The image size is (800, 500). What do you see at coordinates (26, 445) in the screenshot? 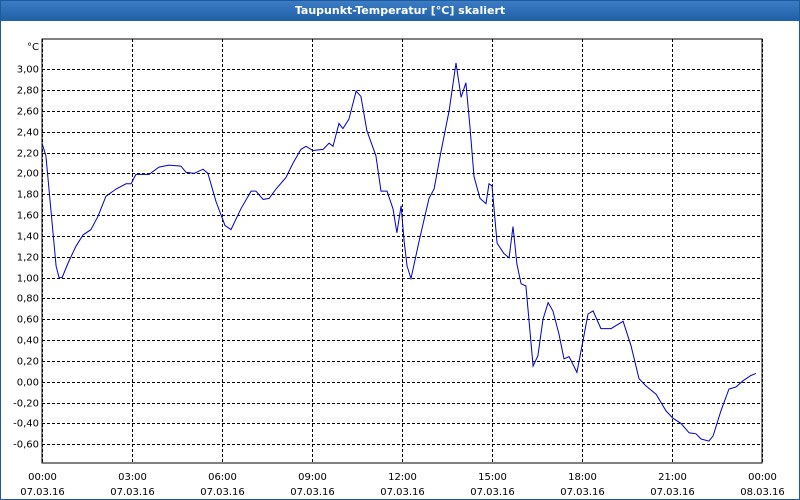
I see `y-tick-label: -0,60` at bounding box center [26, 445].